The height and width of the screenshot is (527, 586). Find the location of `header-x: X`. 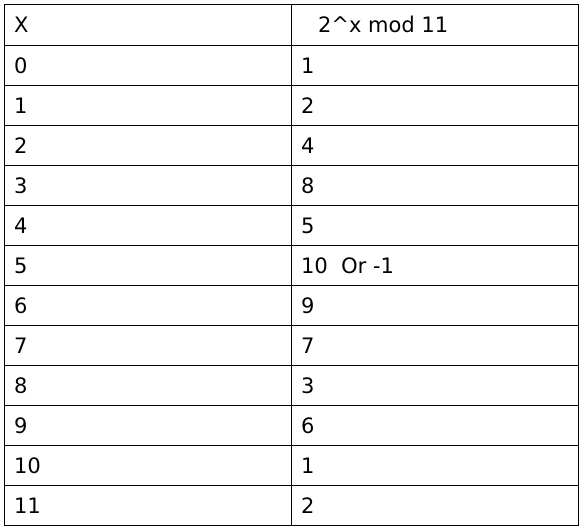

header-x: X is located at coordinates (148, 25).